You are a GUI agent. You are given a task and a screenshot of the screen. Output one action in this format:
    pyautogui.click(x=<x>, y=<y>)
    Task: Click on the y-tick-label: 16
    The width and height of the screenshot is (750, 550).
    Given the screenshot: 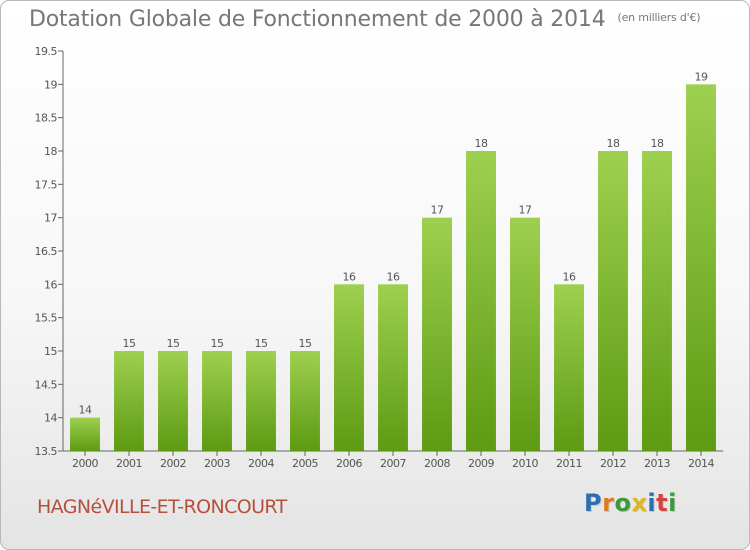 What is the action you would take?
    pyautogui.click(x=50, y=284)
    